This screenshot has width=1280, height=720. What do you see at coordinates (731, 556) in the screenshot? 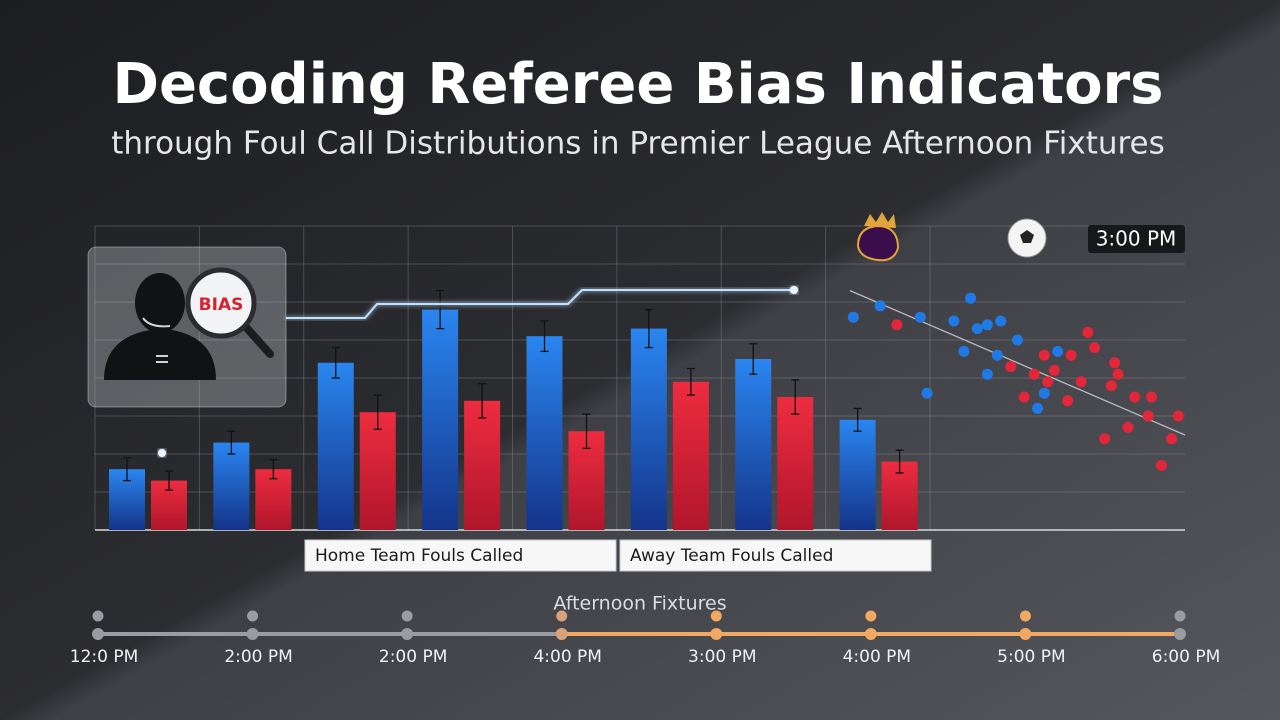
I see `legend-label: Away Team Fouls Called` at bounding box center [731, 556].